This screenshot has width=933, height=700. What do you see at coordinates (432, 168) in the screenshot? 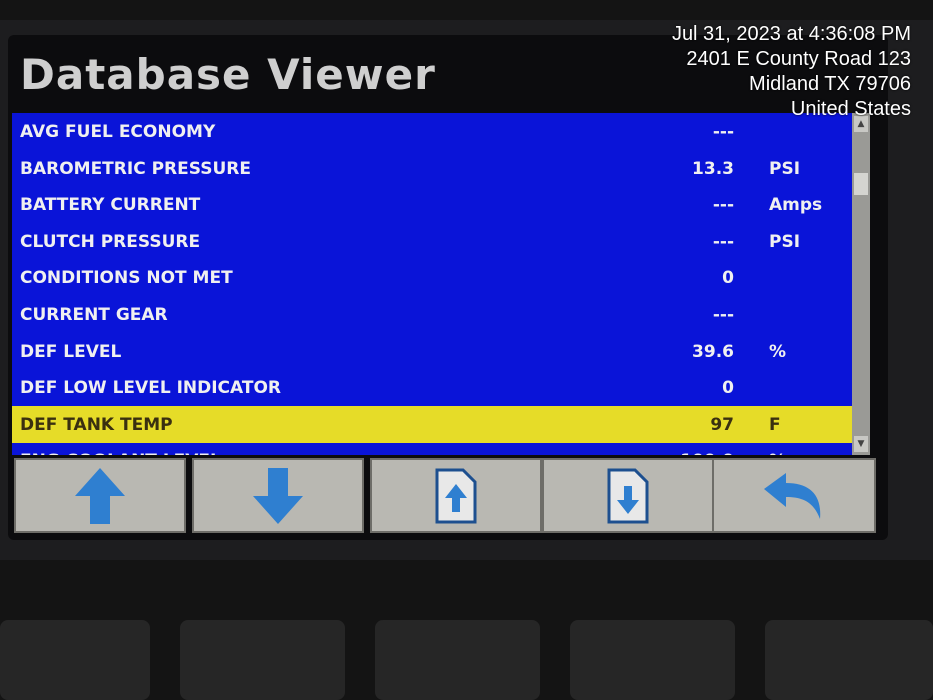
I see `list-row: BAROMETRIC PRESSURE 13.3 PSI` at bounding box center [432, 168].